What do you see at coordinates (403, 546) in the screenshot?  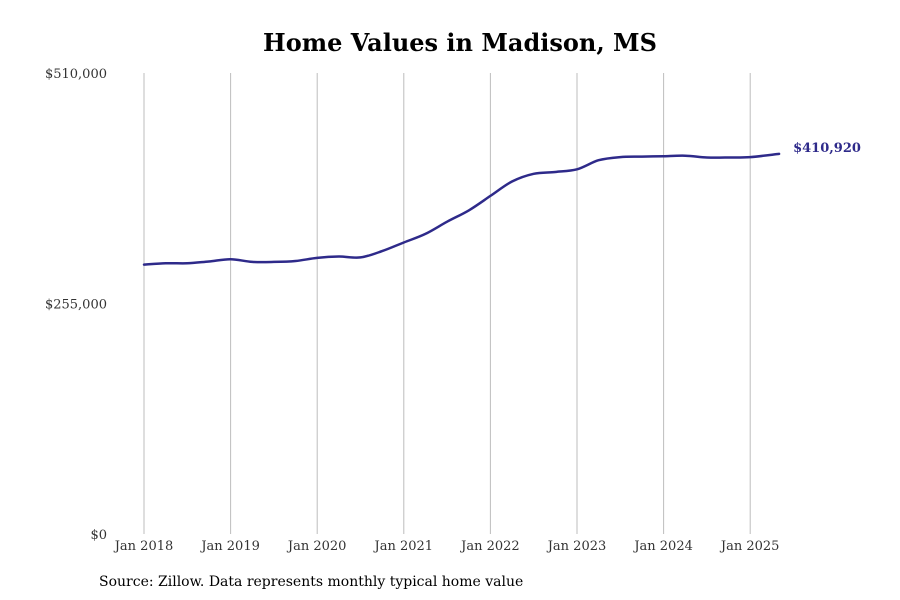 I see `x-tick-label: Jan 2021` at bounding box center [403, 546].